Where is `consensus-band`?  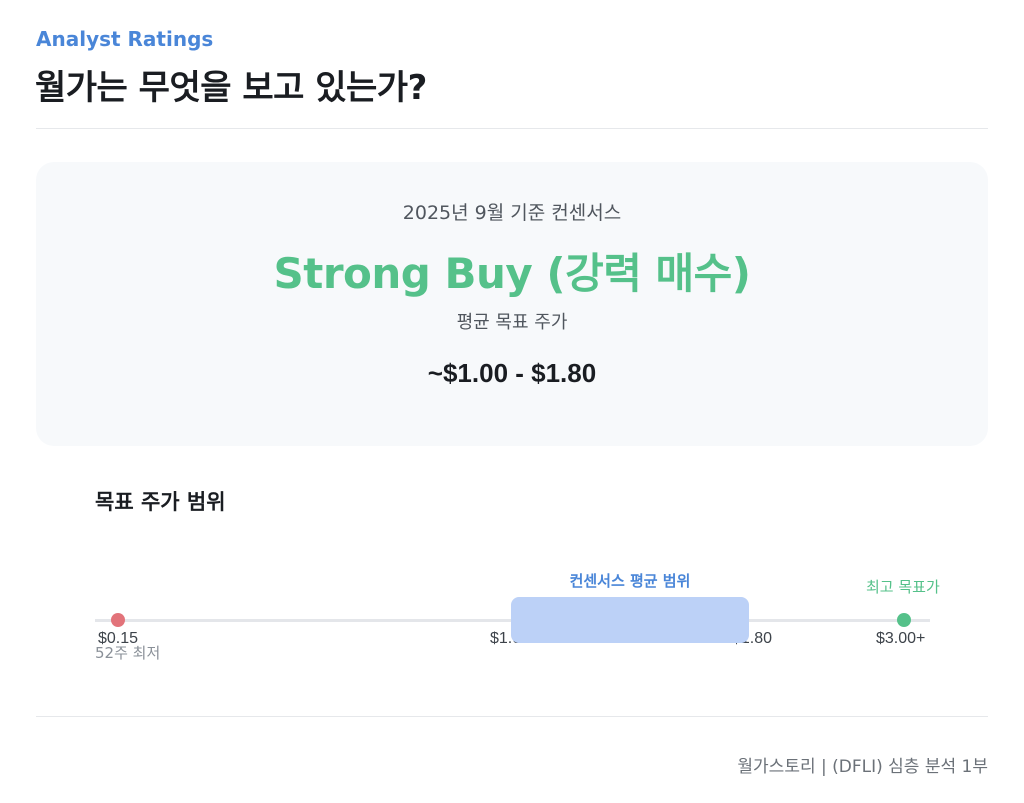
consensus-band is located at coordinates (630, 620).